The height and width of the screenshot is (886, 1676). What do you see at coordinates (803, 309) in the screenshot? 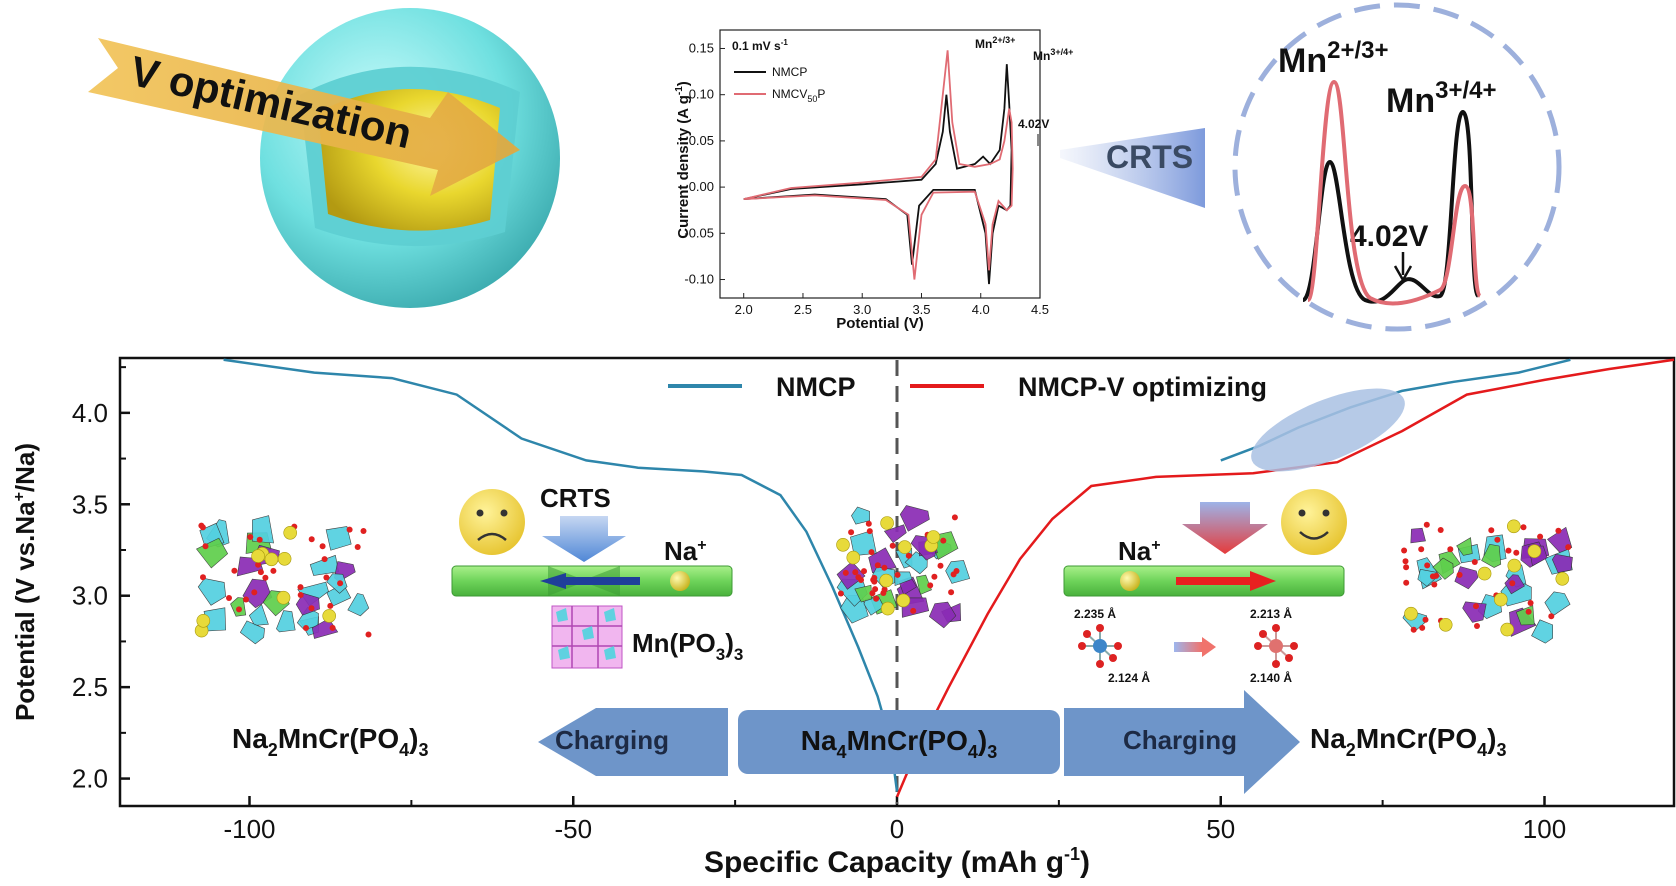
I see `cv-x-tick-label: 2.5` at bounding box center [803, 309].